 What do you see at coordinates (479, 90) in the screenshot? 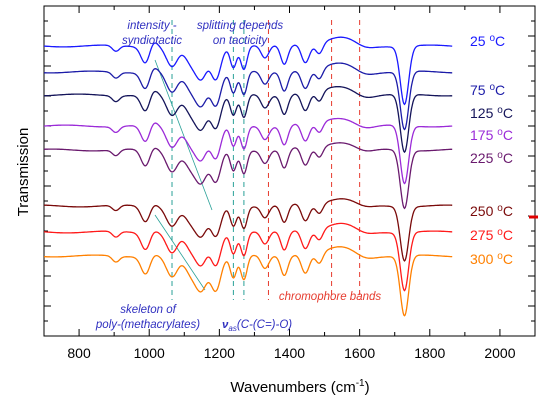
I see `temperature-value: 75` at bounding box center [479, 90].